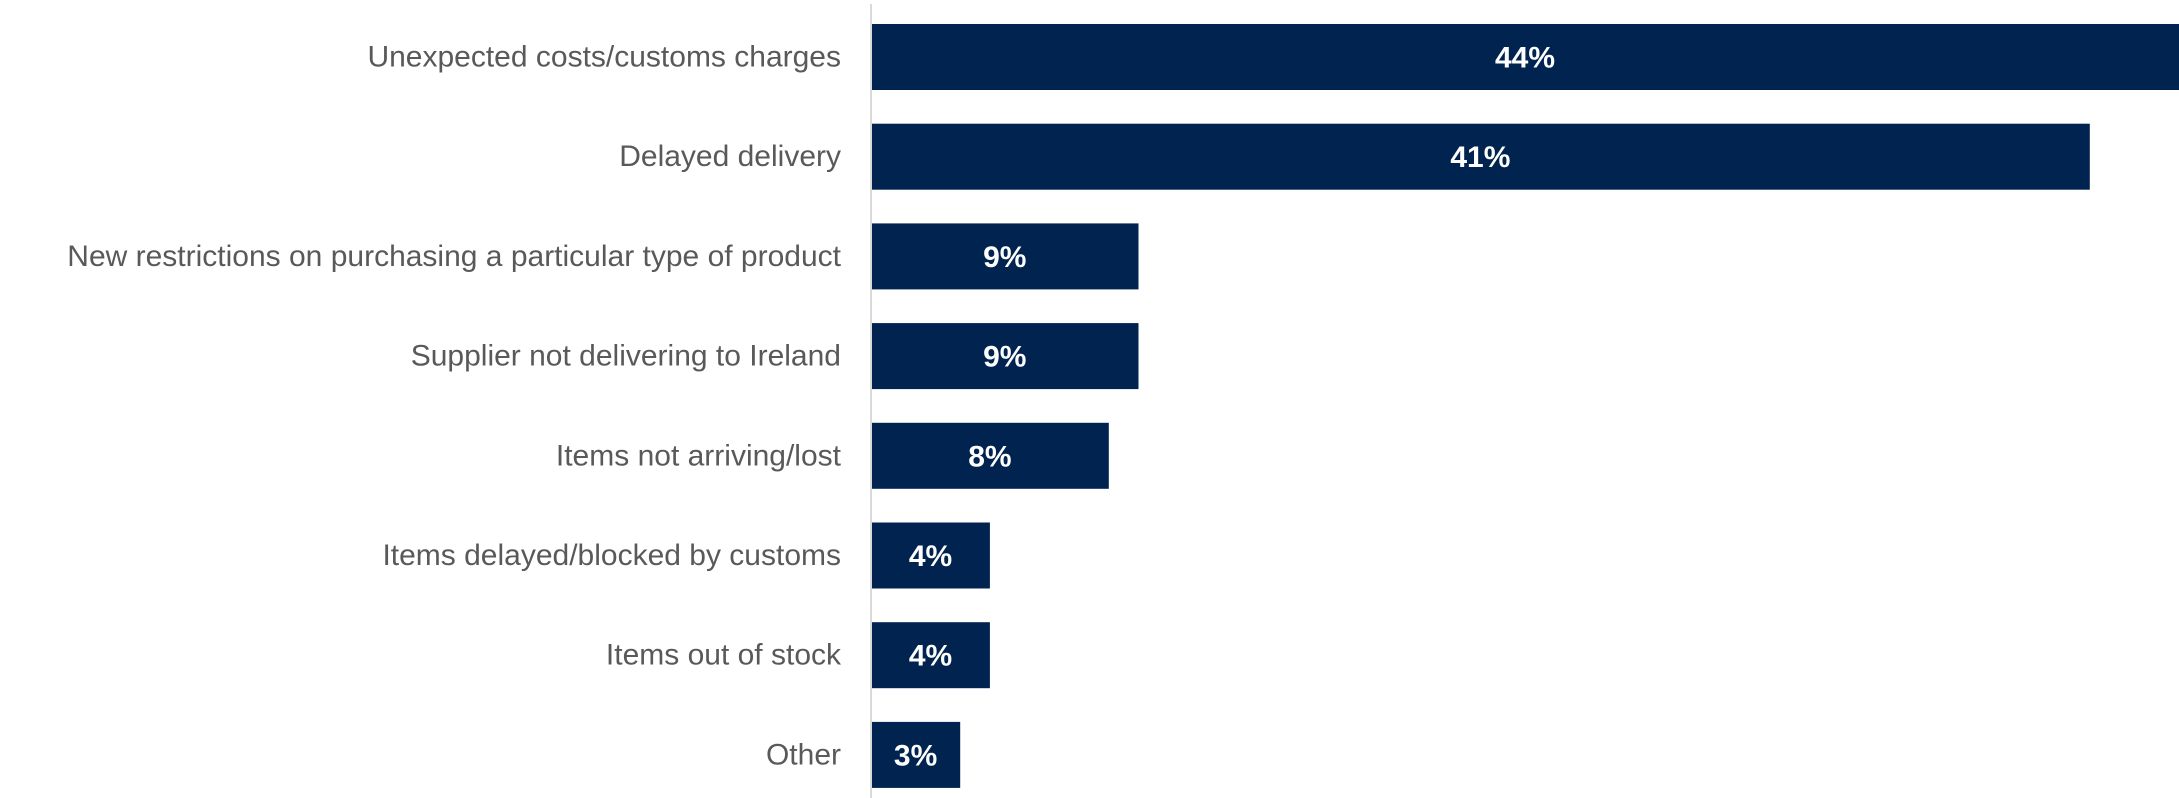 The width and height of the screenshot is (2179, 798). Describe the element at coordinates (699, 455) in the screenshot. I see `category-label: Items not arriving/lost` at that location.